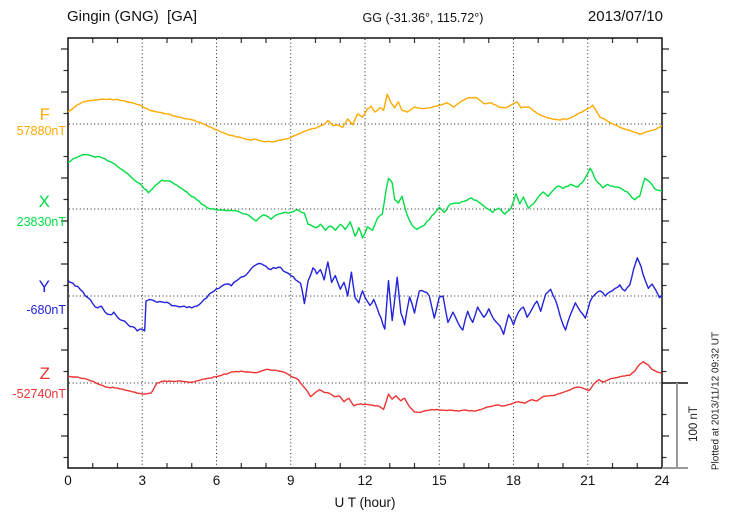 This screenshot has width=730, height=520. Describe the element at coordinates (625, 16) in the screenshot. I see `plot-date: 2013/07/10` at that location.